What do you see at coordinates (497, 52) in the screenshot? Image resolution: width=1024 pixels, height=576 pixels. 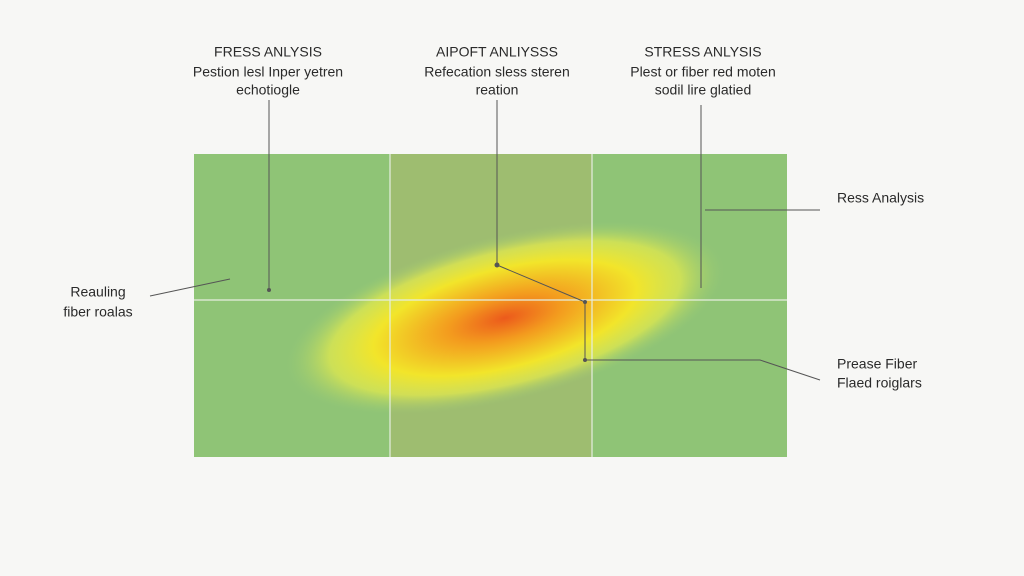 I see `label-title: AIPOFT ANLIYSSS` at bounding box center [497, 52].